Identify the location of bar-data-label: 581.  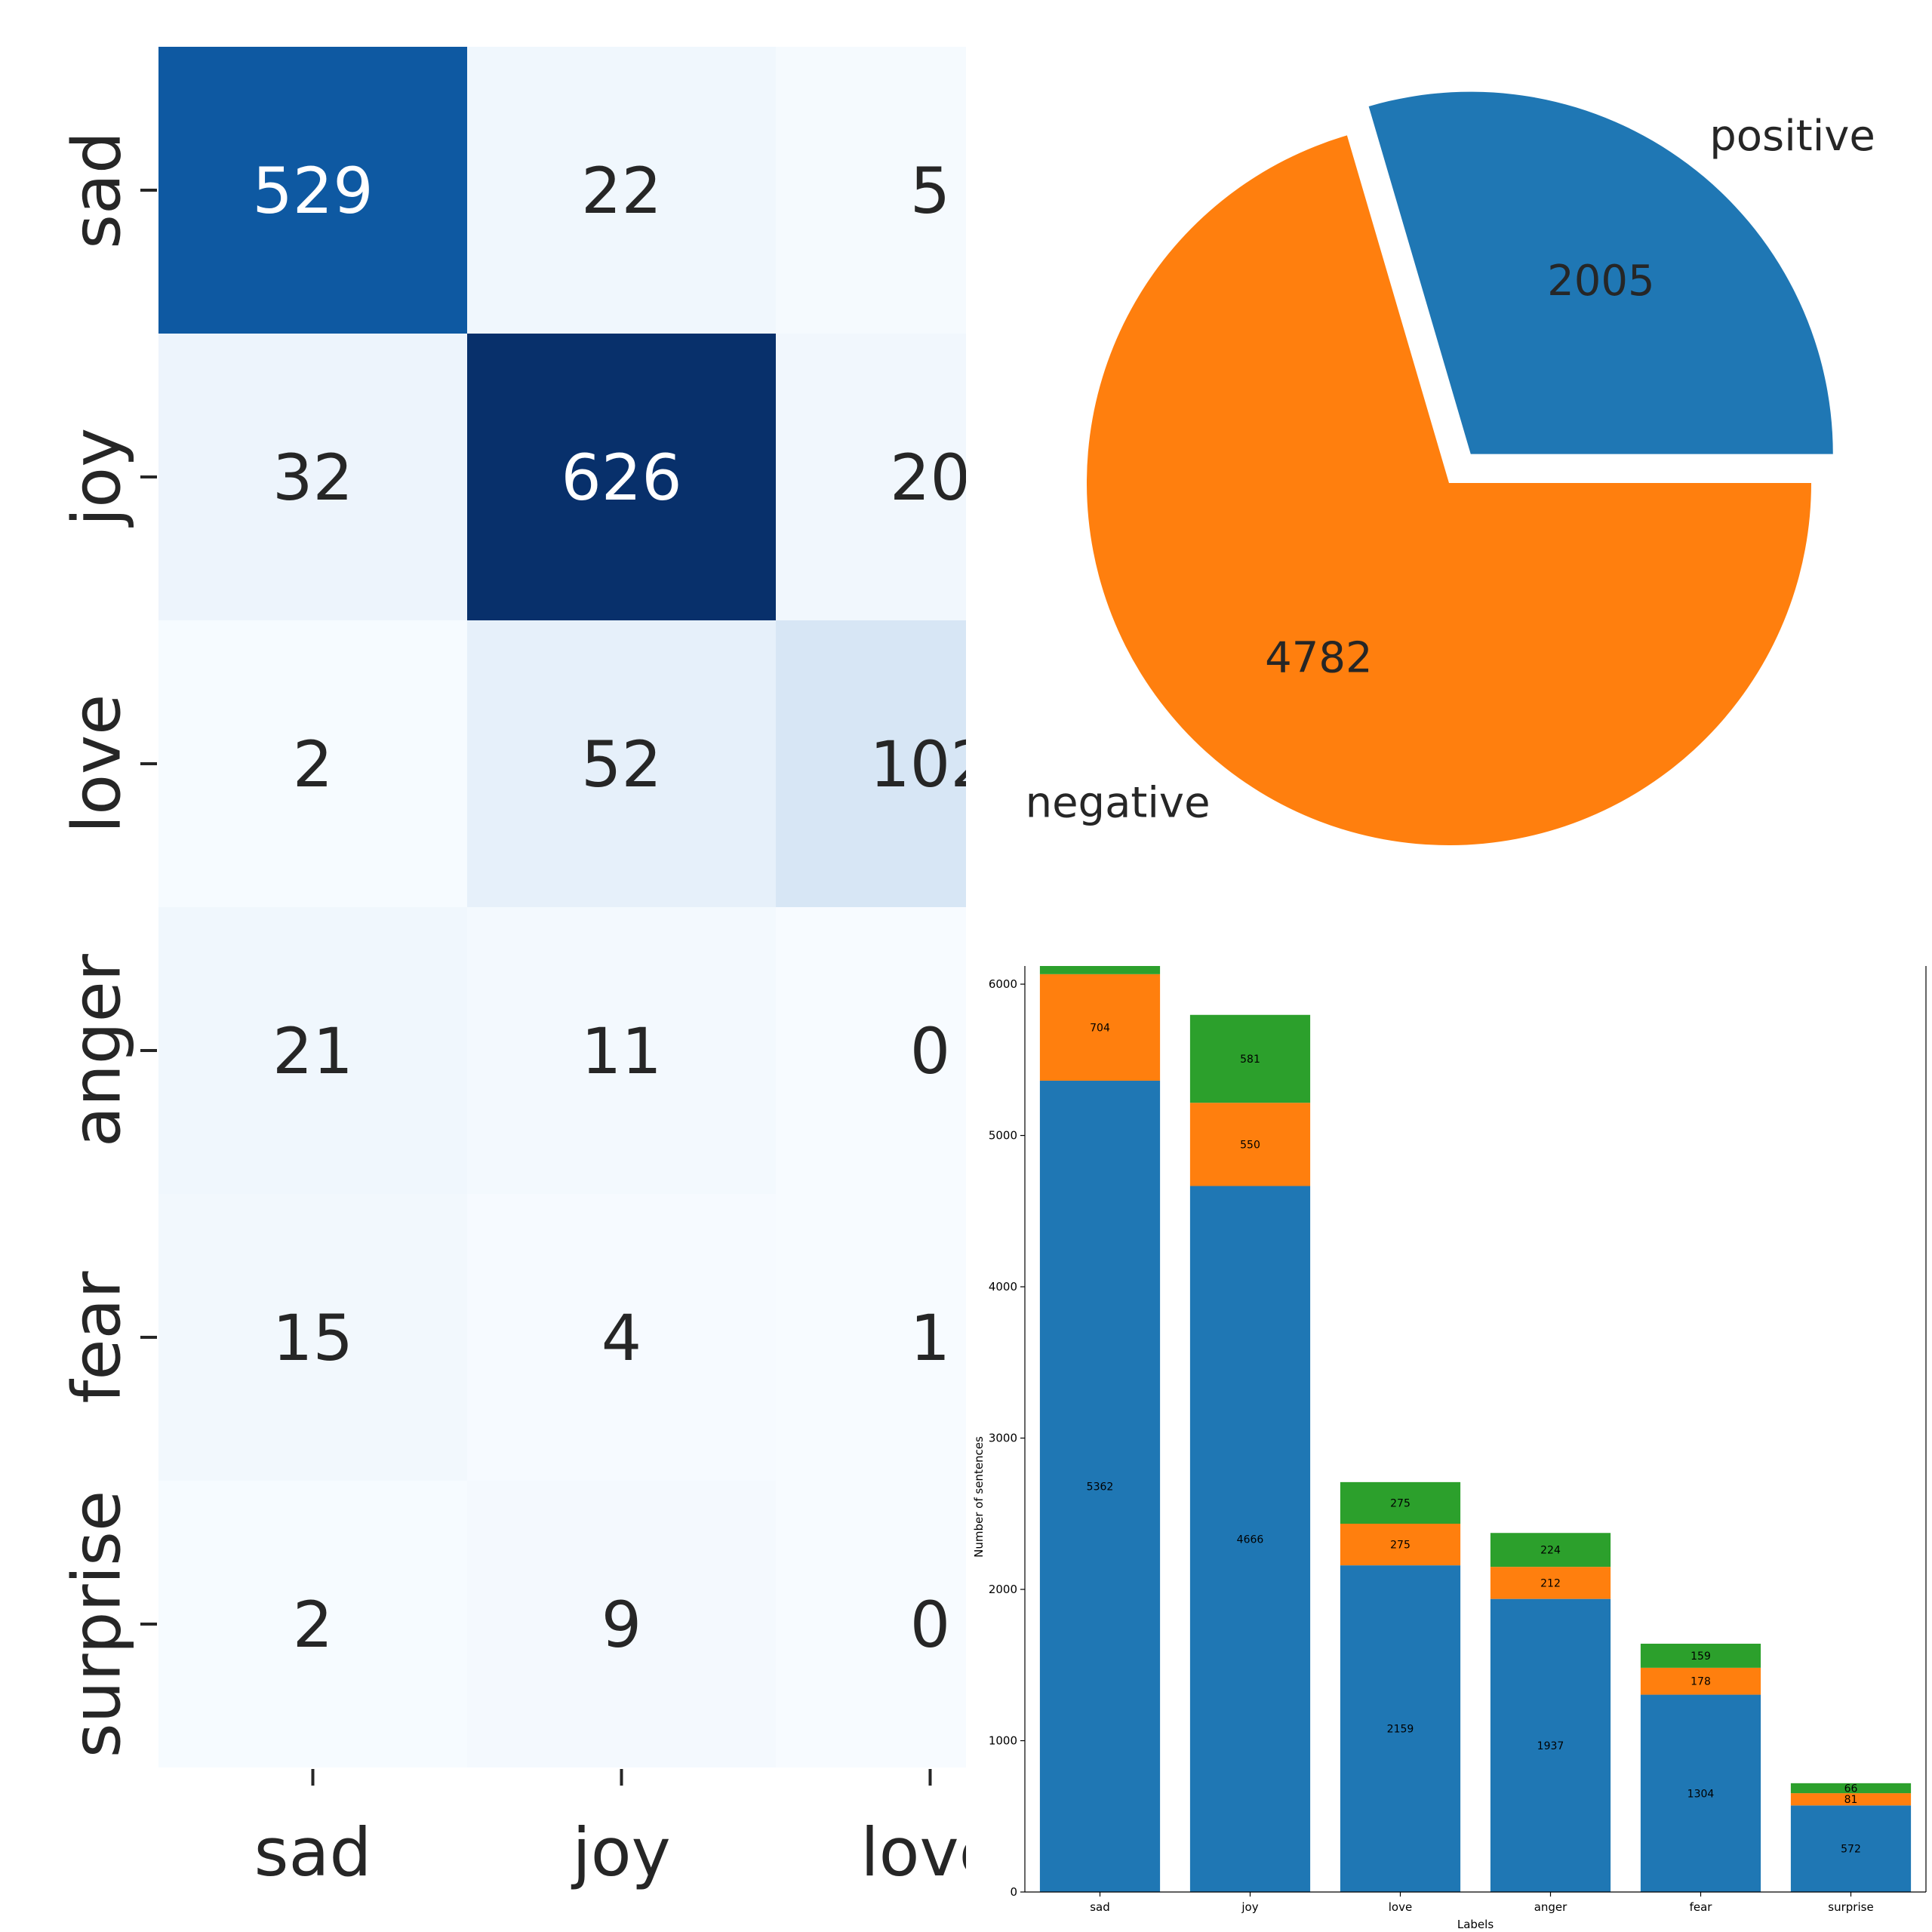
(1250, 1060).